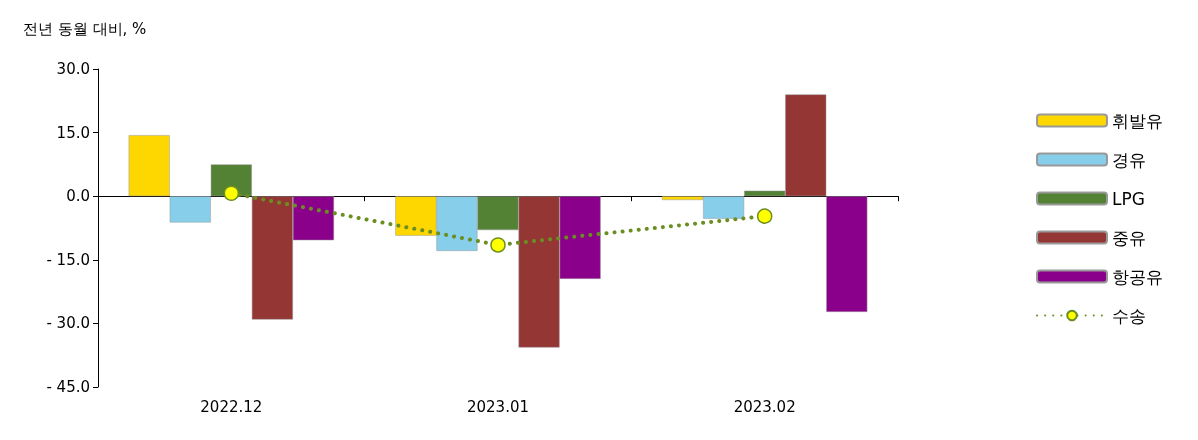 This screenshot has width=1198, height=440. I want to click on x-tick-label: 2023.01, so click(498, 406).